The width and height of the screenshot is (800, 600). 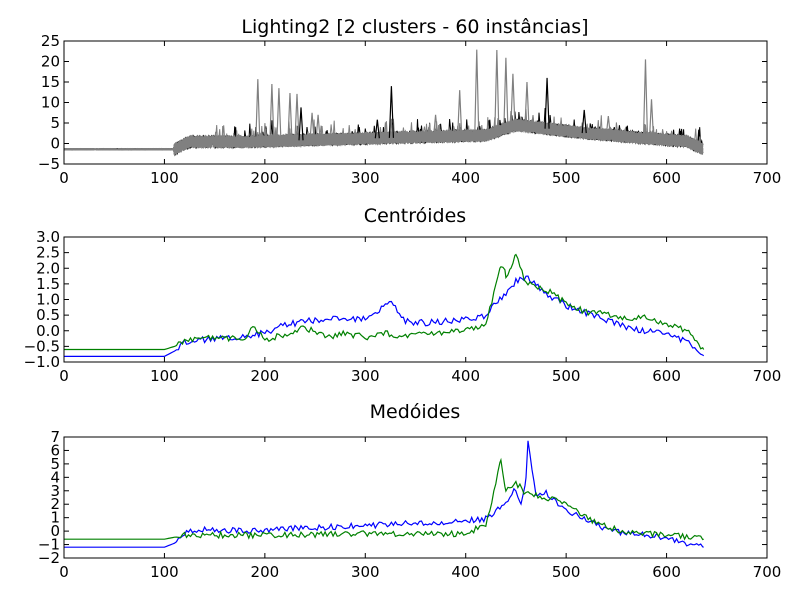 What do you see at coordinates (42, 346) in the screenshot?
I see `y-tick-label: −0.5` at bounding box center [42, 346].